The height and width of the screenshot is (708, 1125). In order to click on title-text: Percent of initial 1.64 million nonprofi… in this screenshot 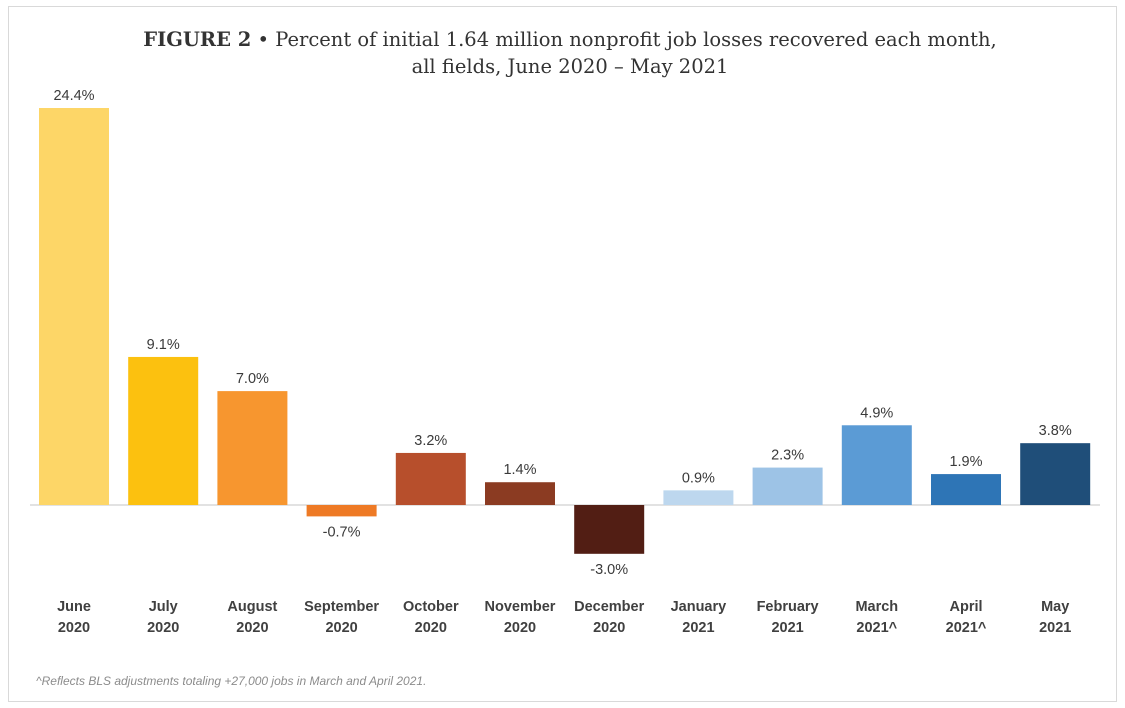, I will do `click(636, 53)`.